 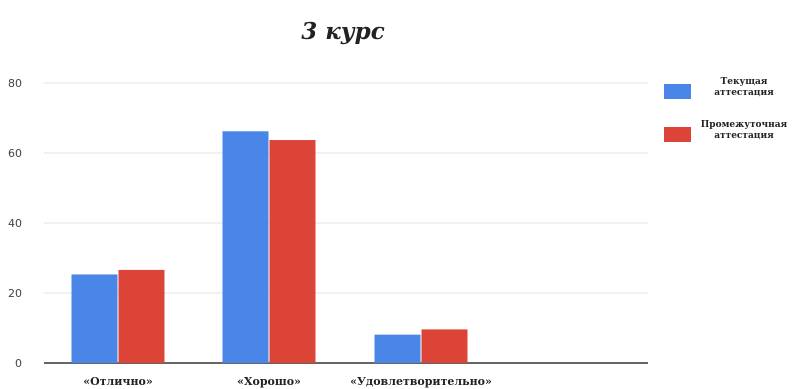 What do you see at coordinates (15, 293) in the screenshot?
I see `y-tick-label: 20` at bounding box center [15, 293].